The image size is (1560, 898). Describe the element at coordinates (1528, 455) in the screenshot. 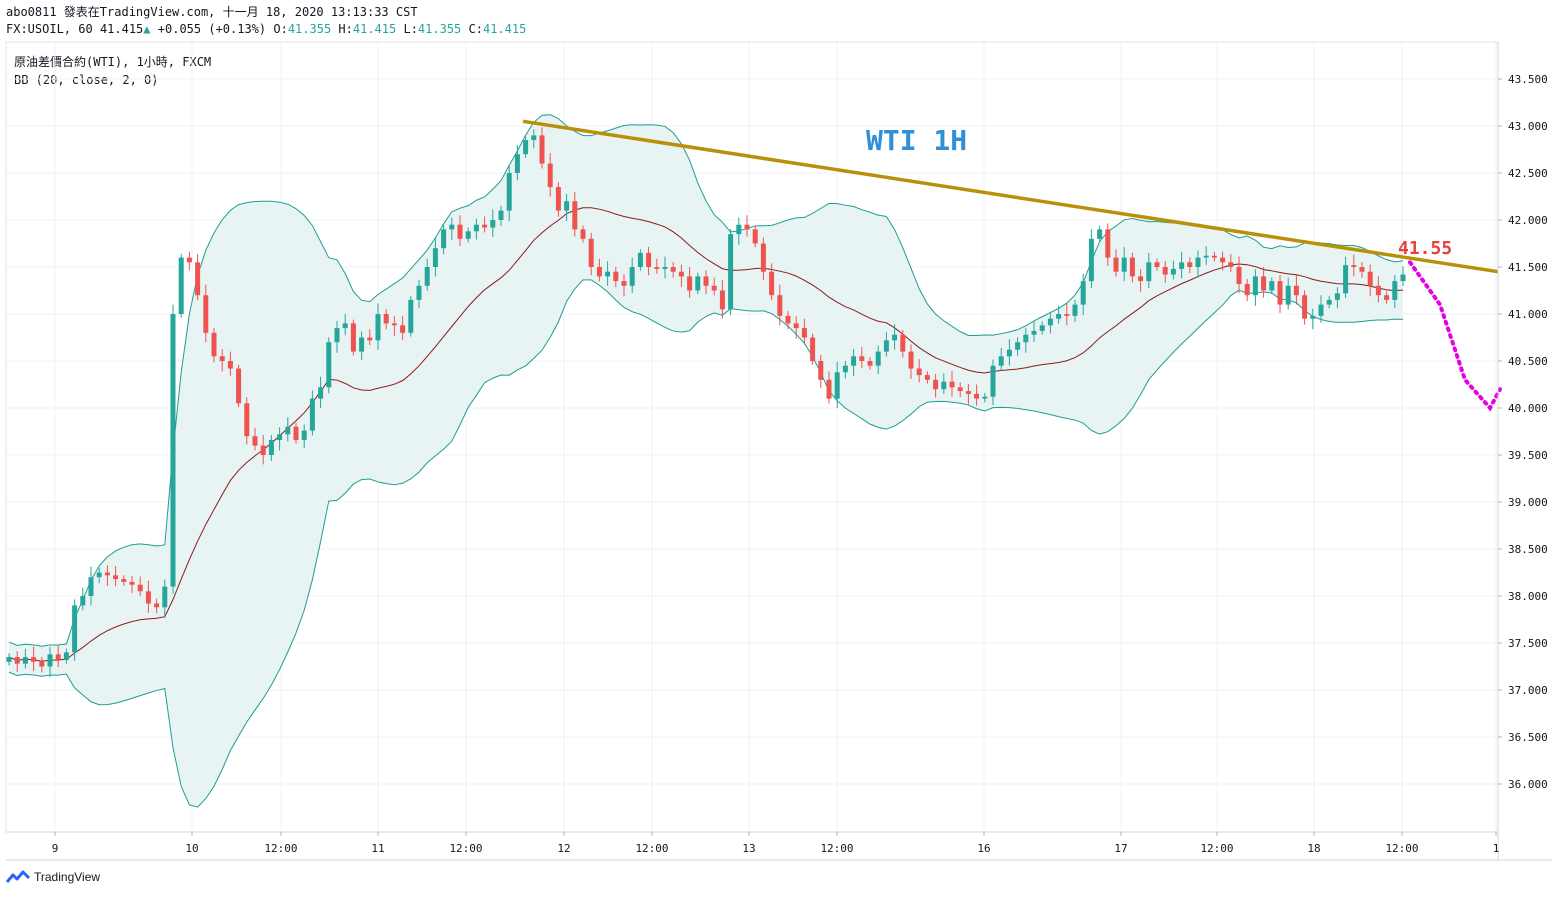

I see `y-tick-label: 39.500` at that location.